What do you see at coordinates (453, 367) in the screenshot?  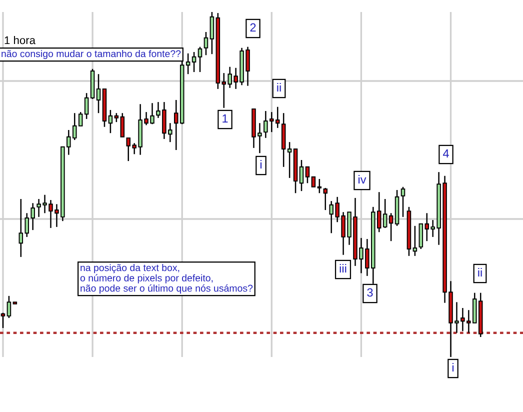 I see `text: i` at bounding box center [453, 367].